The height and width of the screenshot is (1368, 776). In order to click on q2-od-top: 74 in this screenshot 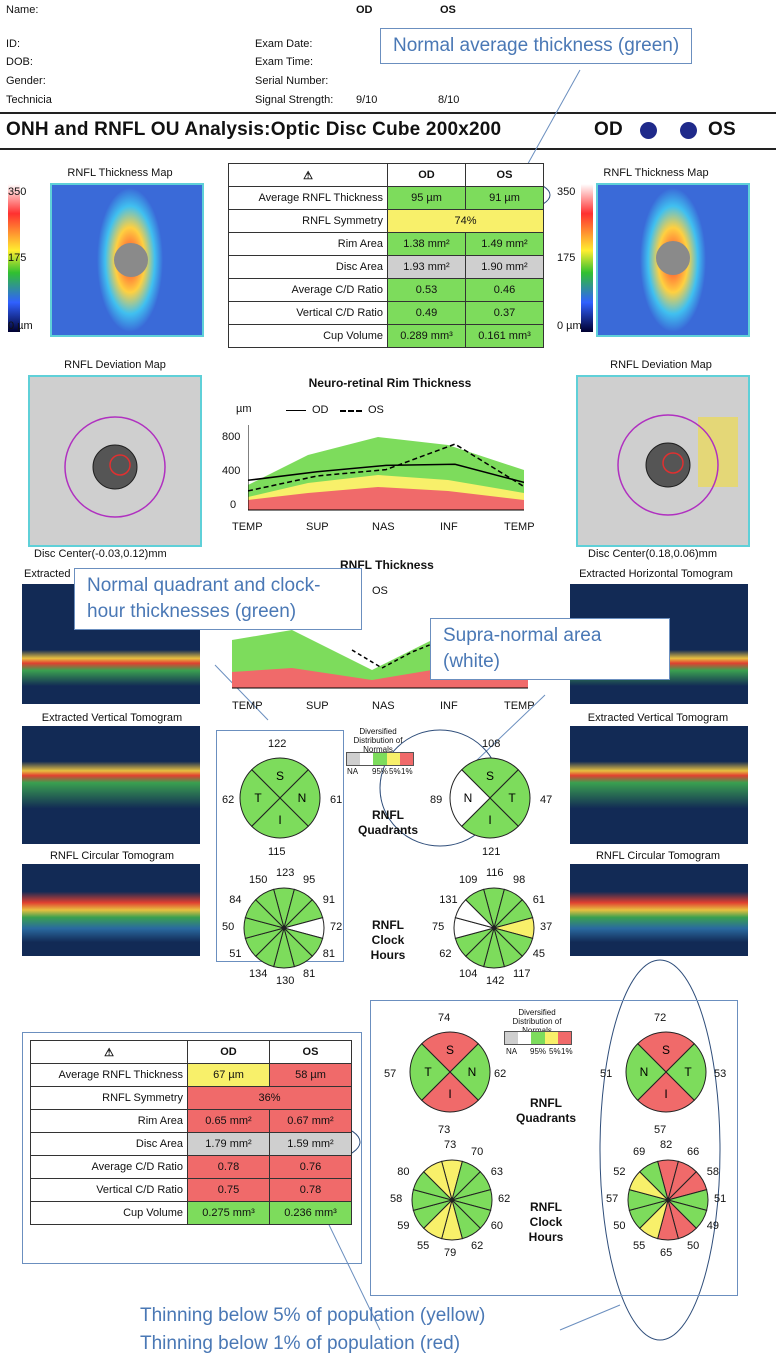, I will do `click(444, 1018)`.